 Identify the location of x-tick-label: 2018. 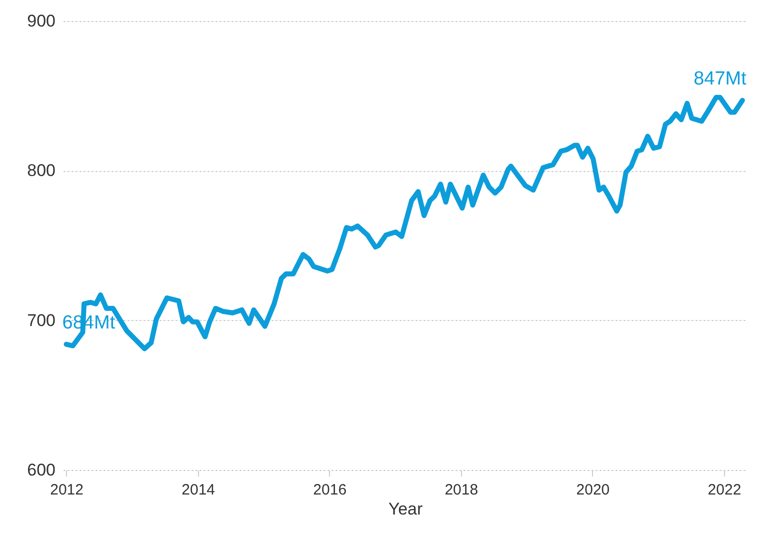
(461, 490).